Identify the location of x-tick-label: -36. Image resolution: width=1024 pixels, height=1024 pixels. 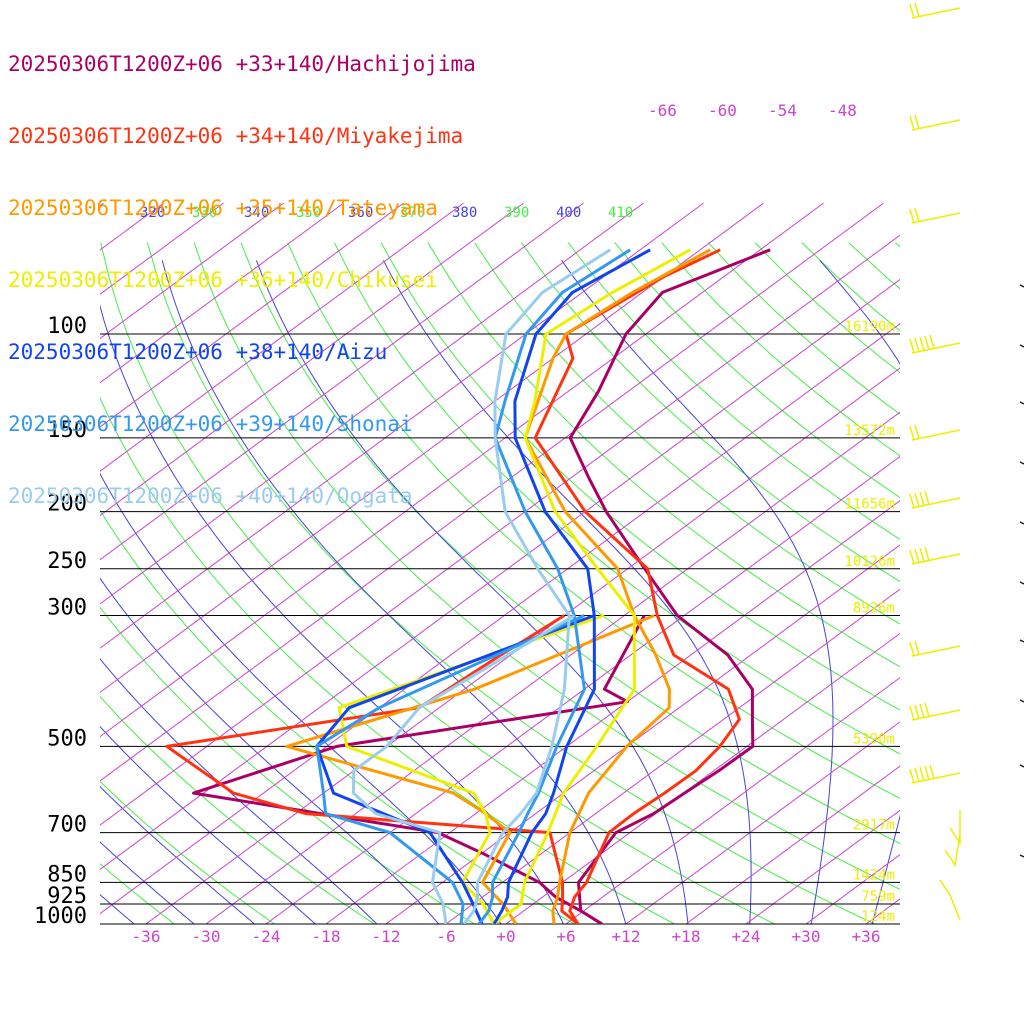
(146, 936).